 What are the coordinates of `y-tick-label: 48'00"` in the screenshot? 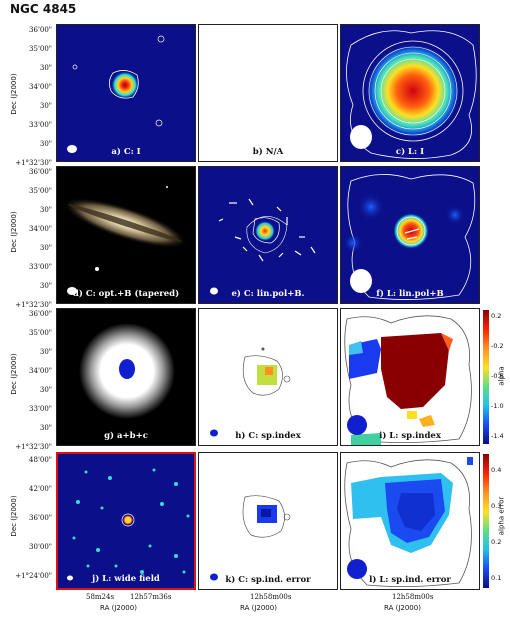 It's located at (40, 460).